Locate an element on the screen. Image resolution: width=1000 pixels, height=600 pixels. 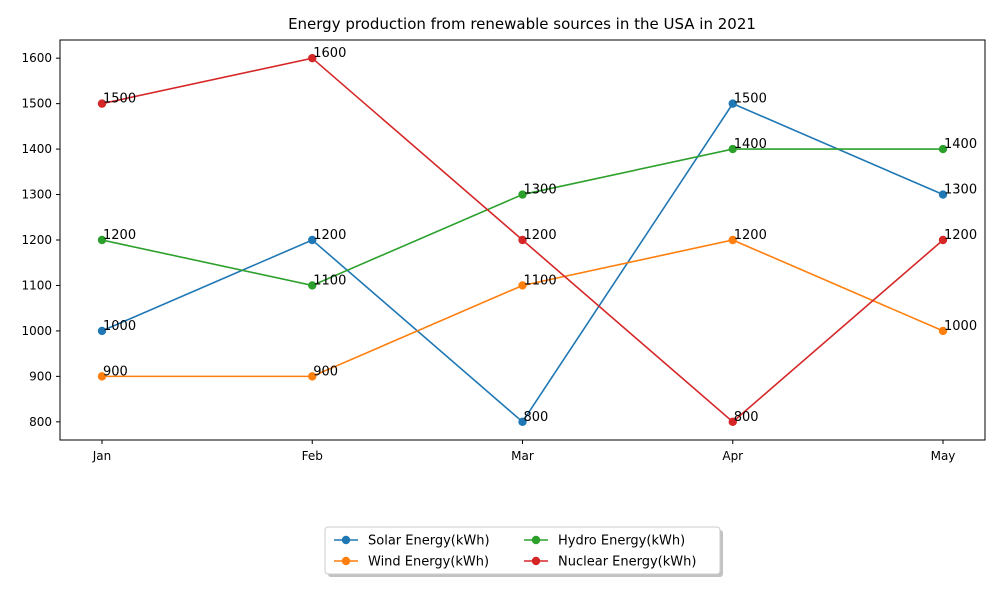
y-tick-label: 900 is located at coordinates (40, 376).